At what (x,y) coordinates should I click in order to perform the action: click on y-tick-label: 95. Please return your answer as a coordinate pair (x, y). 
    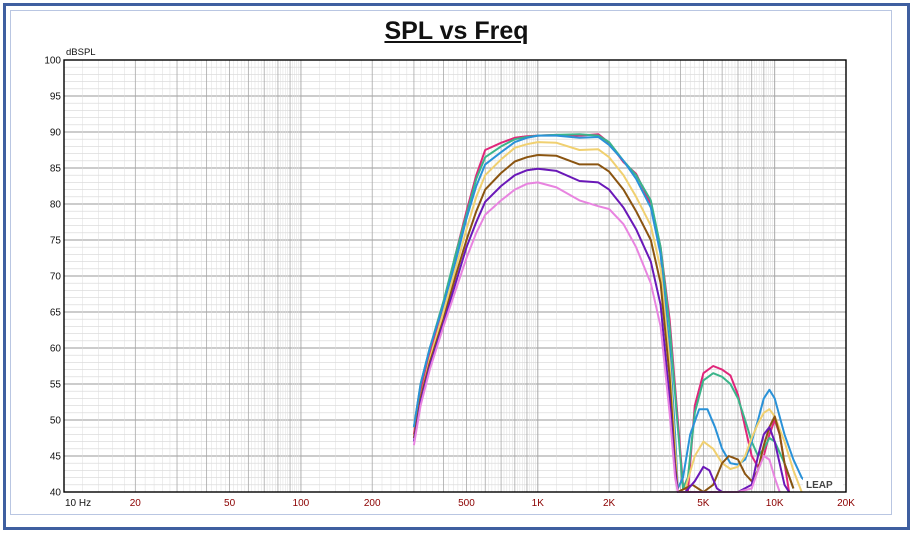
    Looking at the image, I should click on (56, 97).